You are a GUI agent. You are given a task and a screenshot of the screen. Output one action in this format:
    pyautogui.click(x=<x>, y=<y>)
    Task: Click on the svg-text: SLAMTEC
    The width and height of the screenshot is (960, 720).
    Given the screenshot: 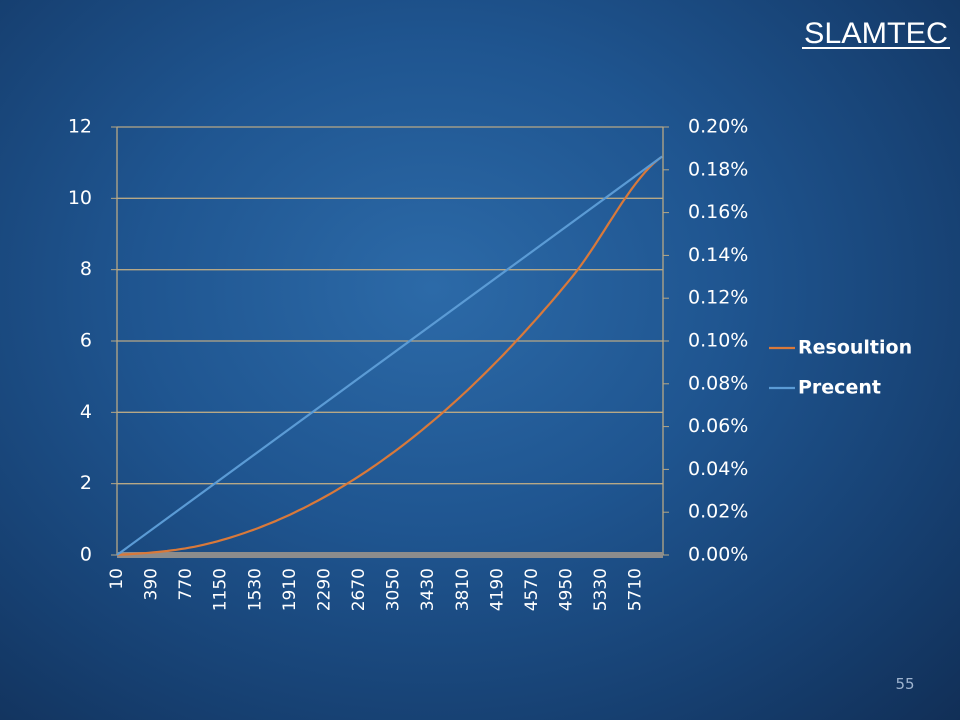 What is the action you would take?
    pyautogui.click(x=876, y=33)
    